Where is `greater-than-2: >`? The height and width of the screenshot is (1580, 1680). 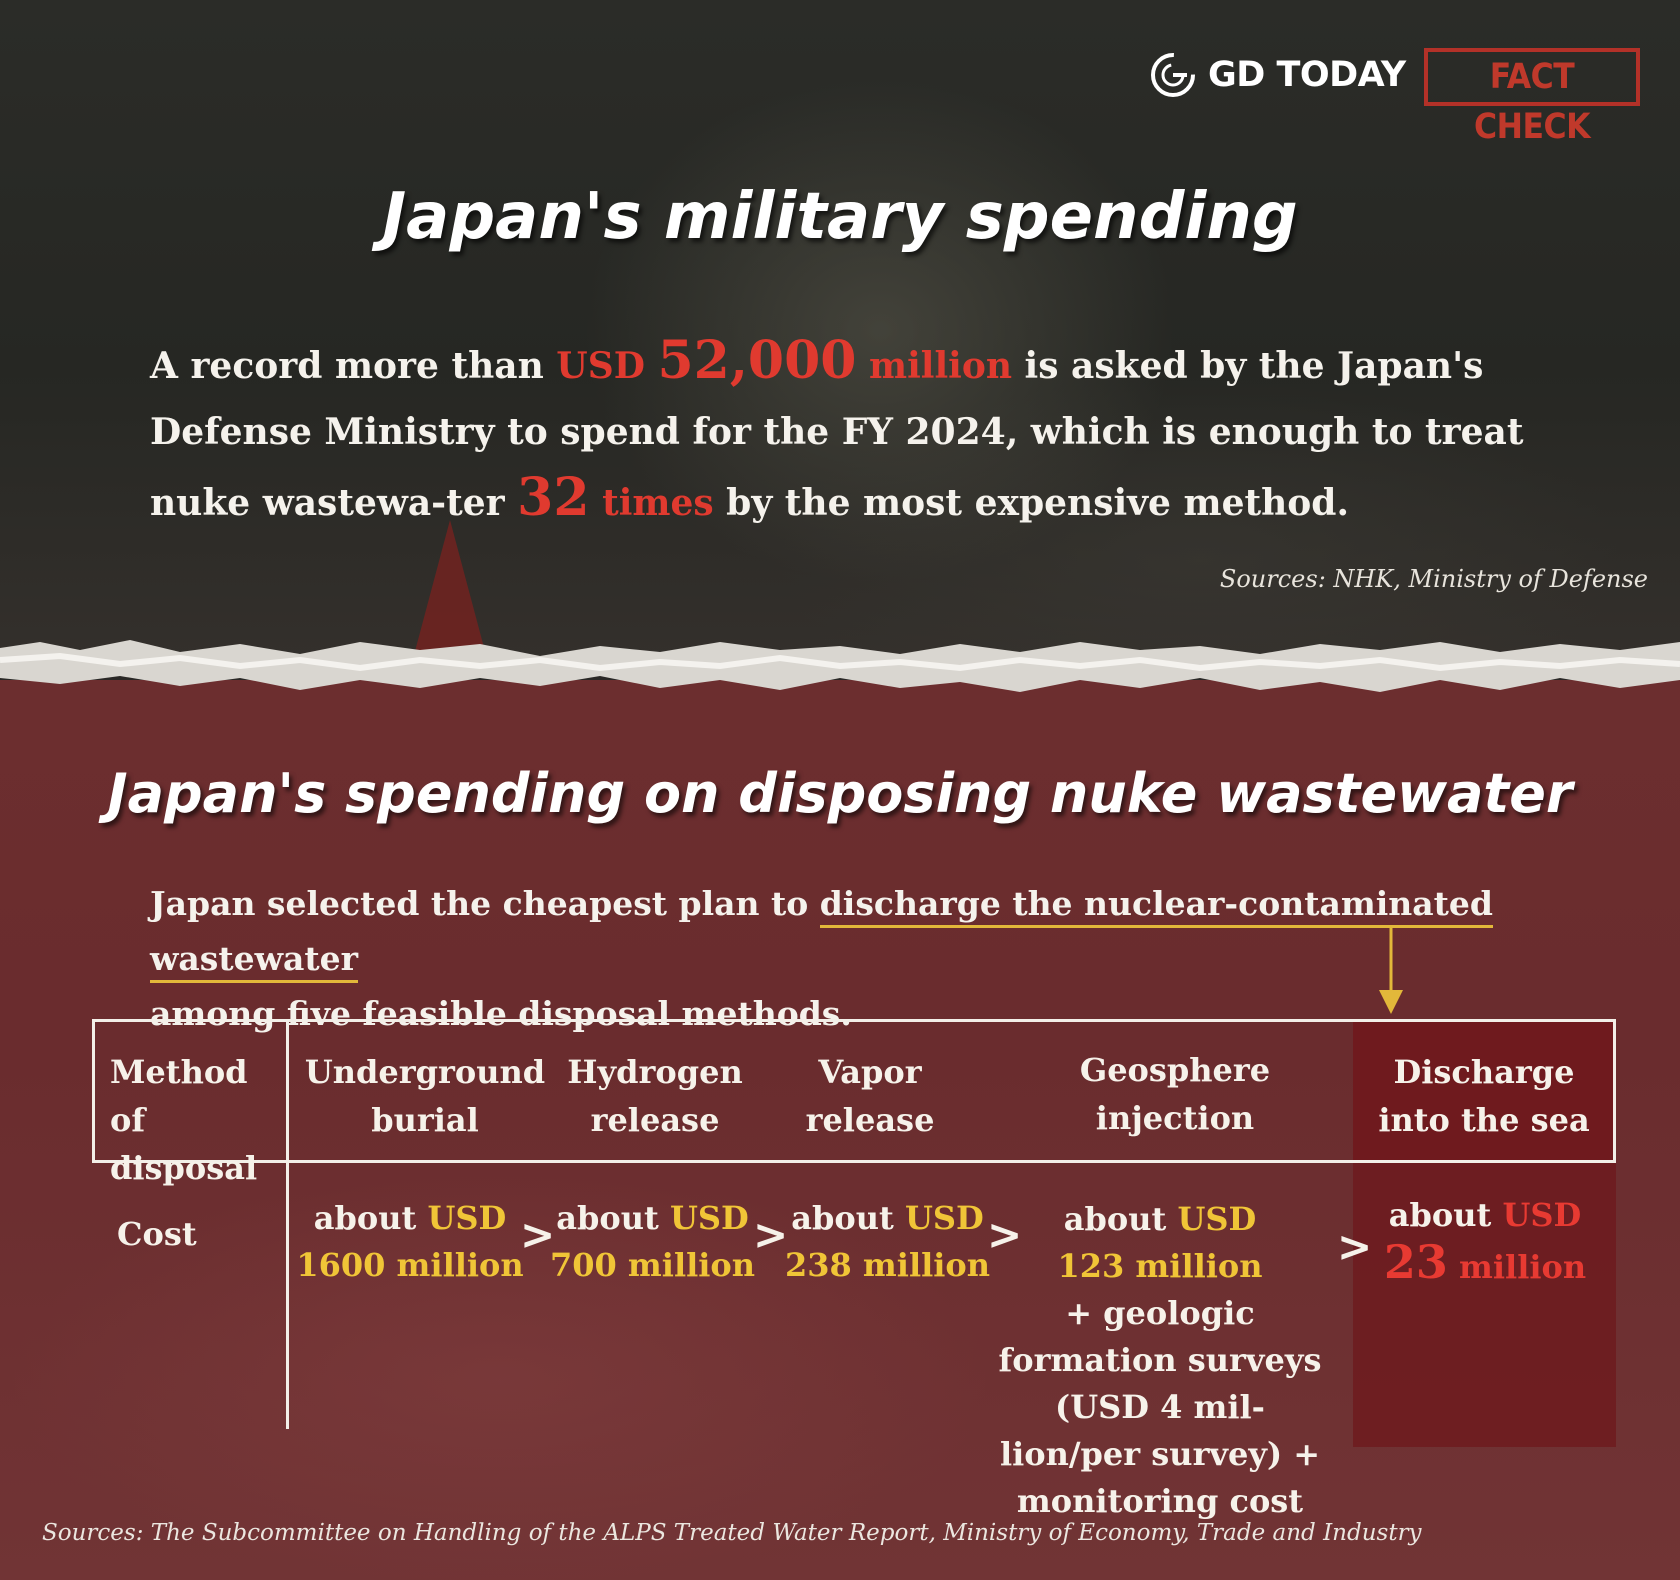
greater-than-2: > is located at coordinates (771, 1234).